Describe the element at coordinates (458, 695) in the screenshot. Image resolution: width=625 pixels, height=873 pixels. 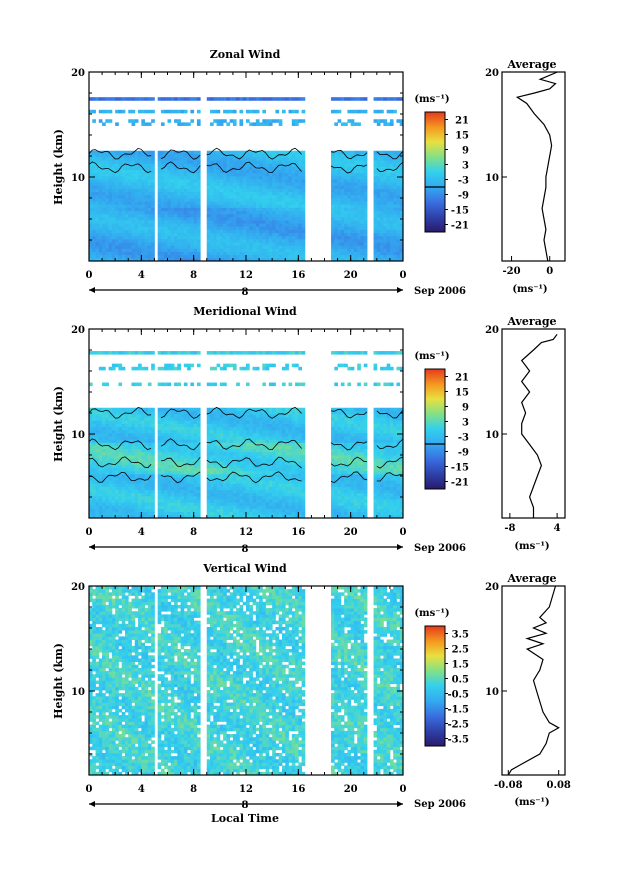
I see `colorbar-tick-label: -0.5` at that location.